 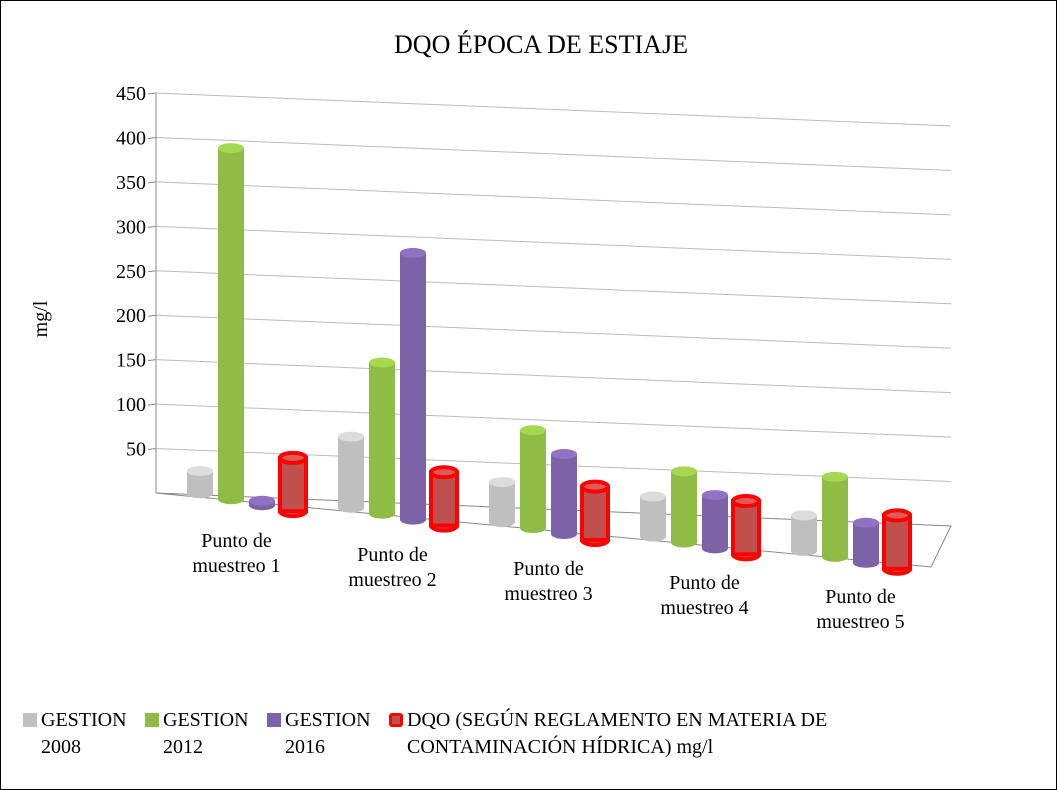 What do you see at coordinates (131, 361) in the screenshot?
I see `y-tick-label: 150` at bounding box center [131, 361].